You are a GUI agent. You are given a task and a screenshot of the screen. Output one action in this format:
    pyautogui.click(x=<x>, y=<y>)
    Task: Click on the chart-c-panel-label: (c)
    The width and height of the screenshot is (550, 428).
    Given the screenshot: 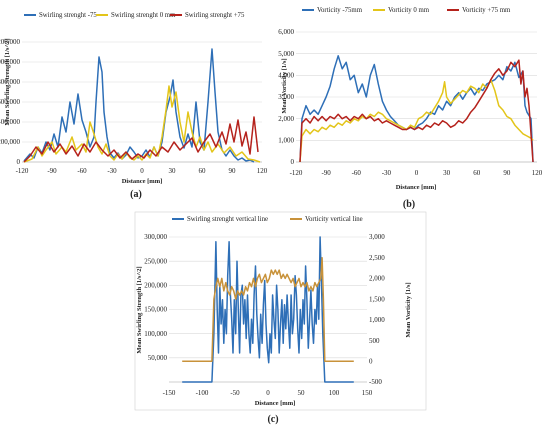 What is the action you would take?
    pyautogui.click(x=272, y=419)
    